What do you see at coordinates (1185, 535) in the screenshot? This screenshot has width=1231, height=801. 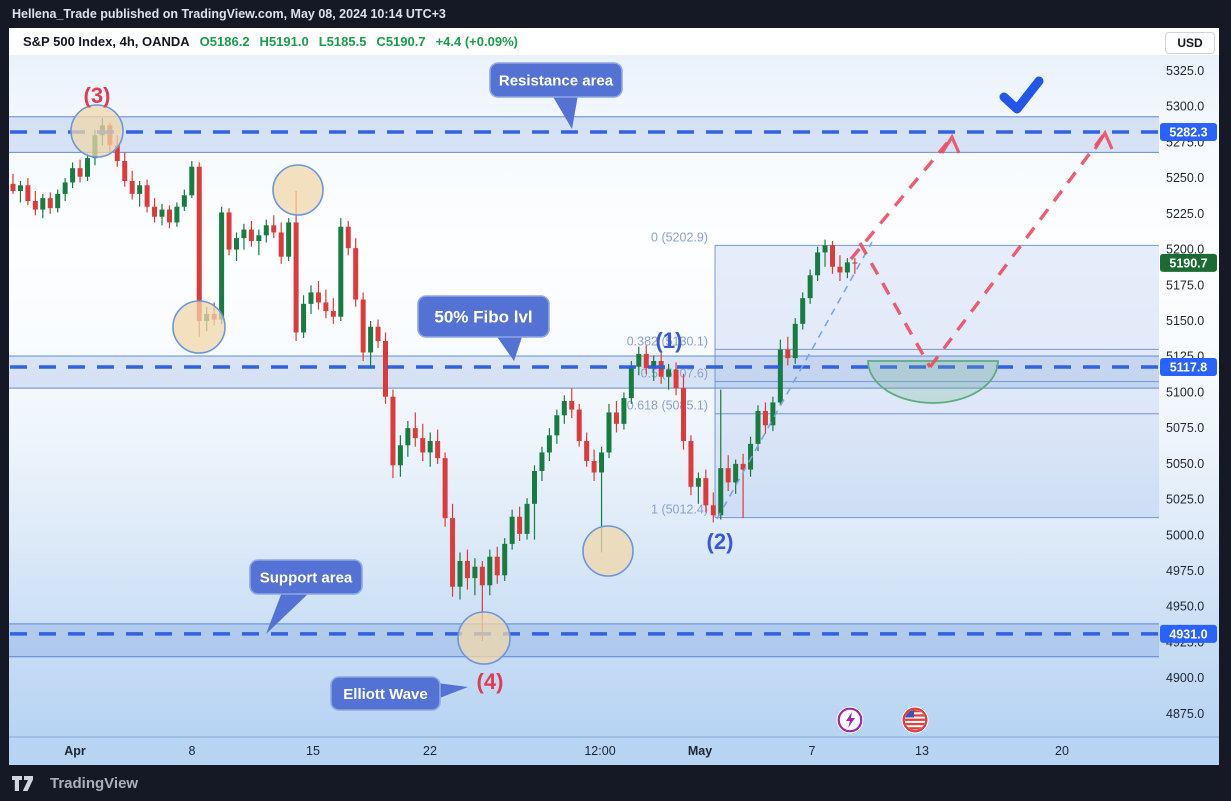 I see `price-axis-label: 5000.0` at bounding box center [1185, 535].